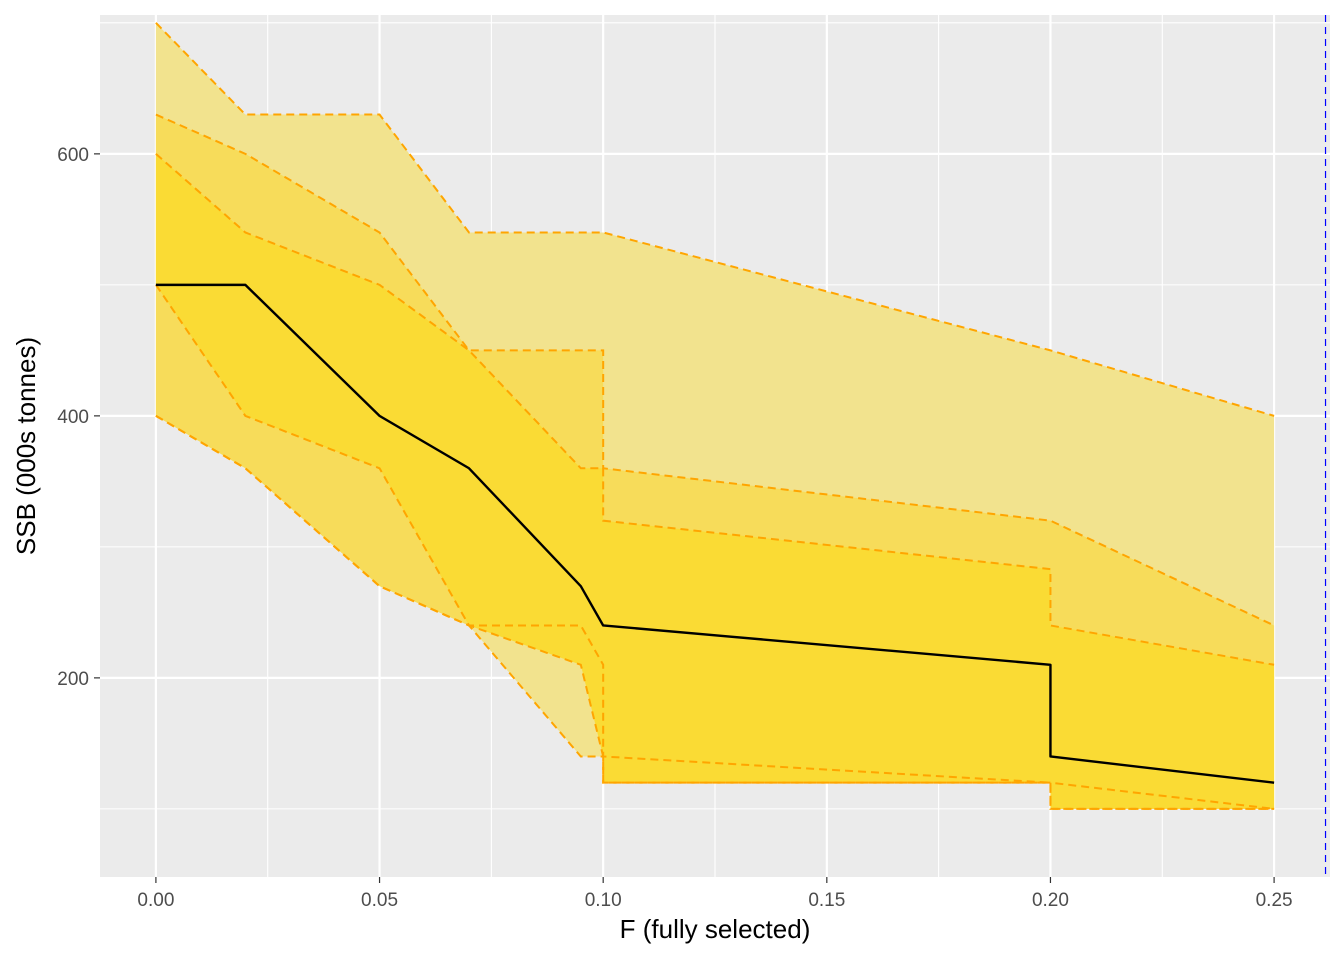 This screenshot has width=1344, height=960. Describe the element at coordinates (379, 900) in the screenshot. I see `x-tick-label: 0.05` at that location.